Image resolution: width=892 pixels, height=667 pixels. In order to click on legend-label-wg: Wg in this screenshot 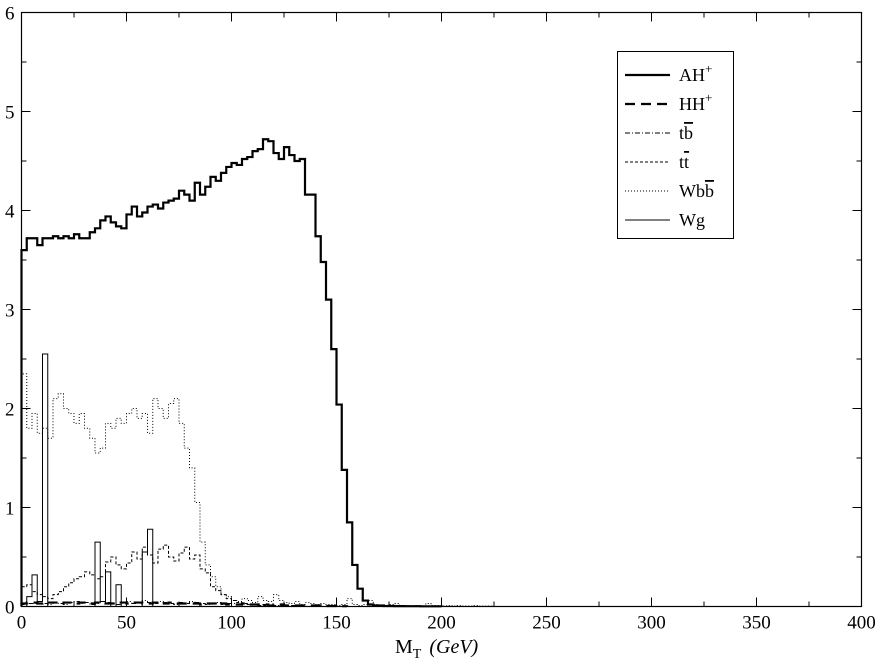, I will do `click(692, 220)`.